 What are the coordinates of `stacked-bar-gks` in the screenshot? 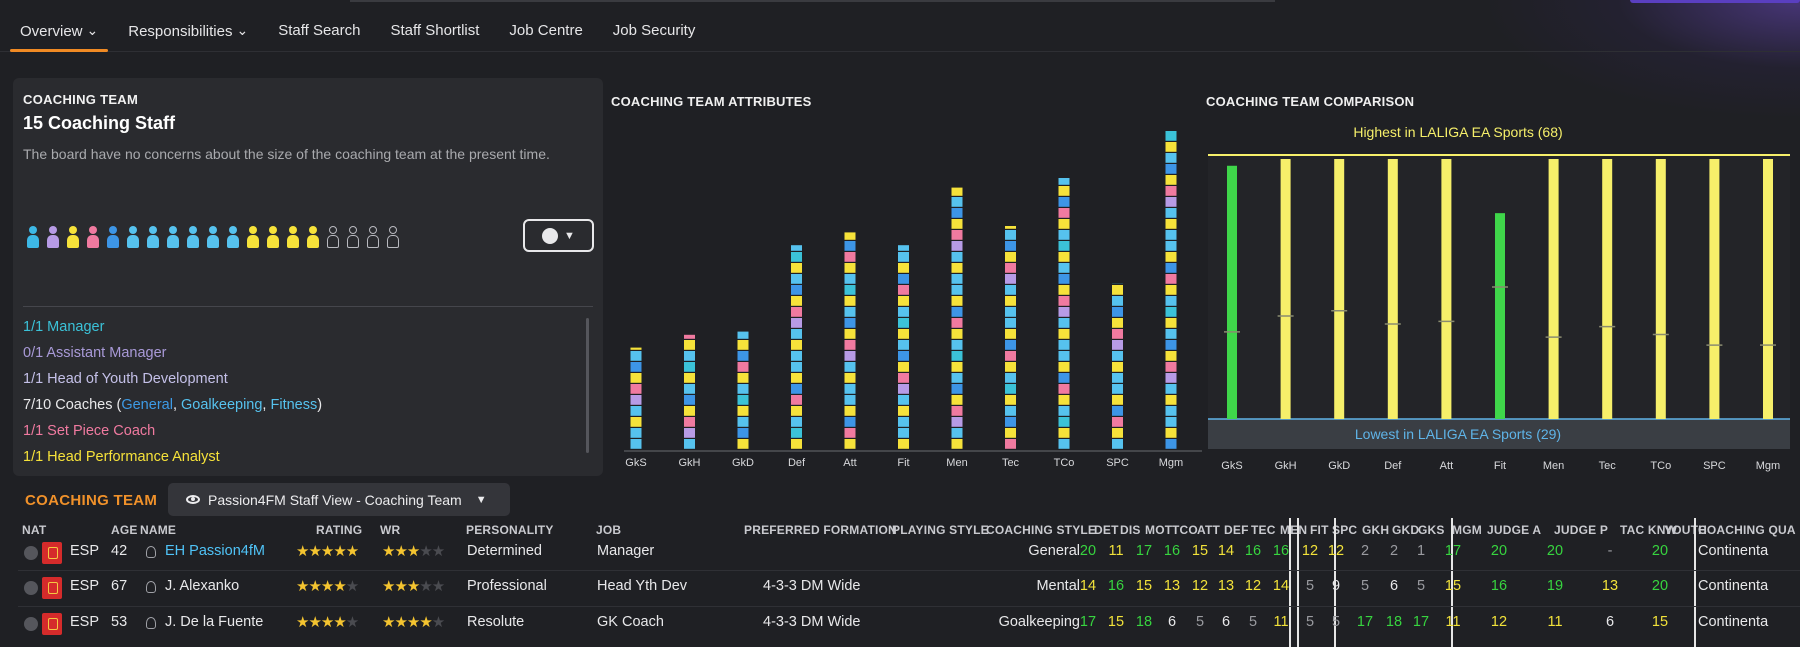 It's located at (636, 398).